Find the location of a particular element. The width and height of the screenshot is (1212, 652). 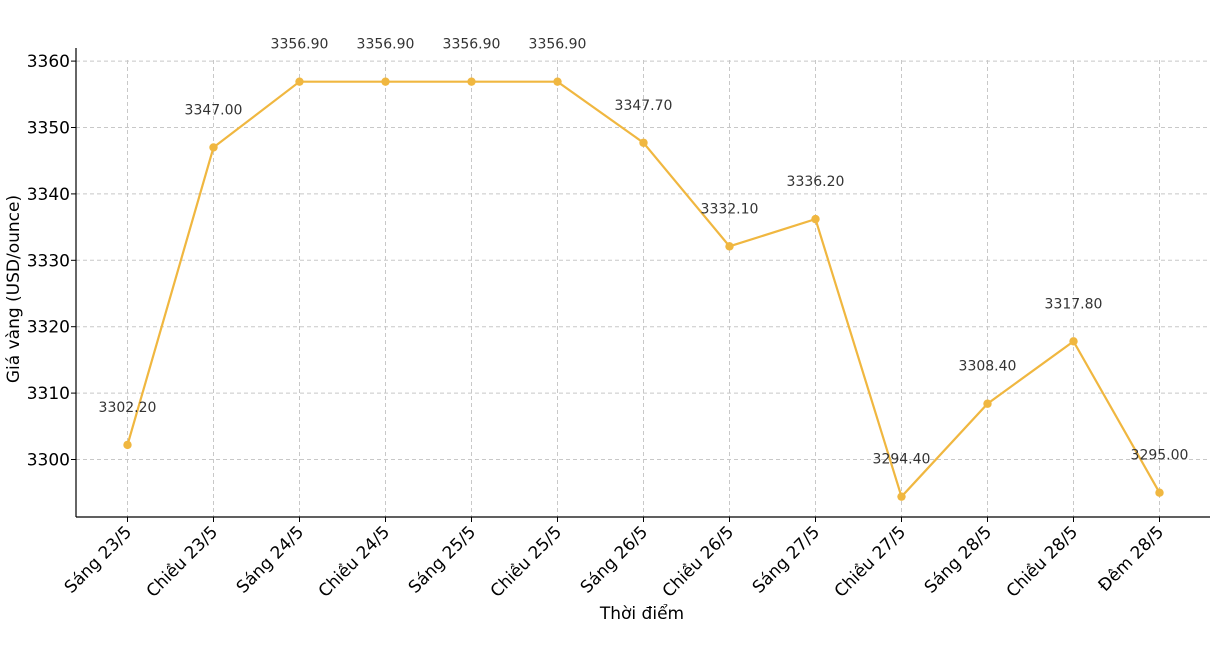

x-tick-label: Sáng 26/5 is located at coordinates (614, 559).